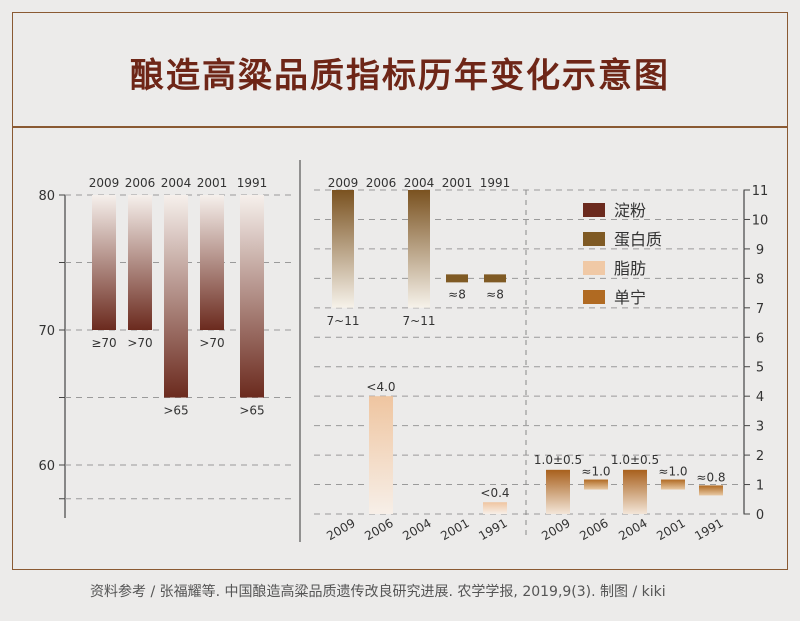 This screenshot has width=800, height=621. I want to click on tannin-category-label: 1991, so click(708, 529).